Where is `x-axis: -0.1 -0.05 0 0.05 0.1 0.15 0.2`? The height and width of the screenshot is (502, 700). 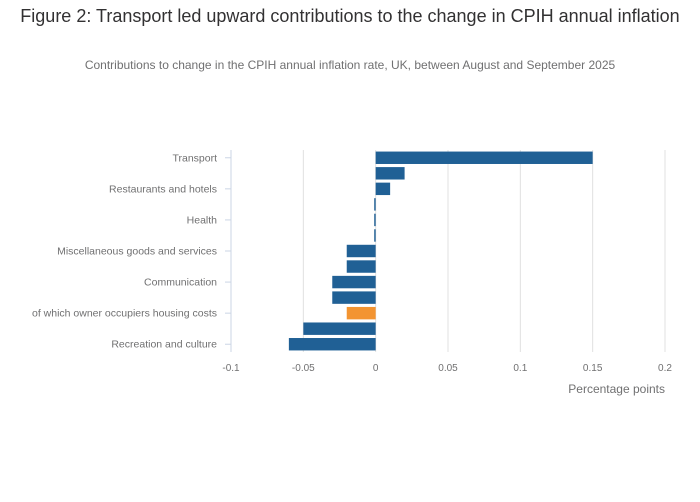 x-axis: -0.1 -0.05 0 0.05 0.1 0.15 0.2 is located at coordinates (447, 368).